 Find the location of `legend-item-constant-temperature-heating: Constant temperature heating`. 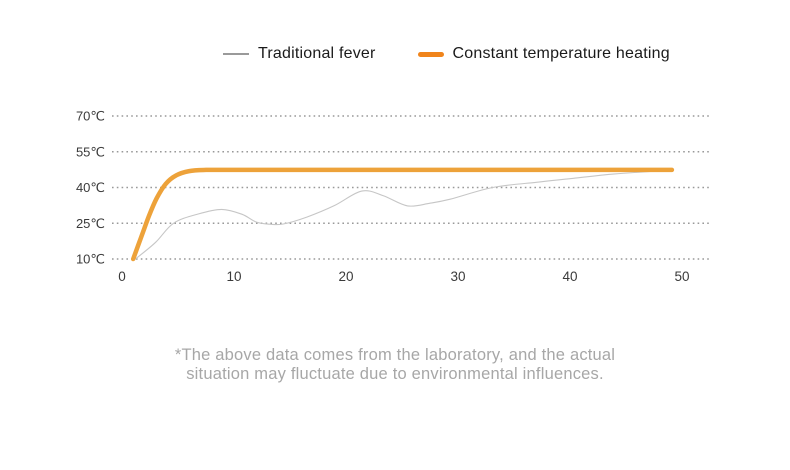

legend-item-constant-temperature-heating: Constant temperature heating is located at coordinates (543, 54).